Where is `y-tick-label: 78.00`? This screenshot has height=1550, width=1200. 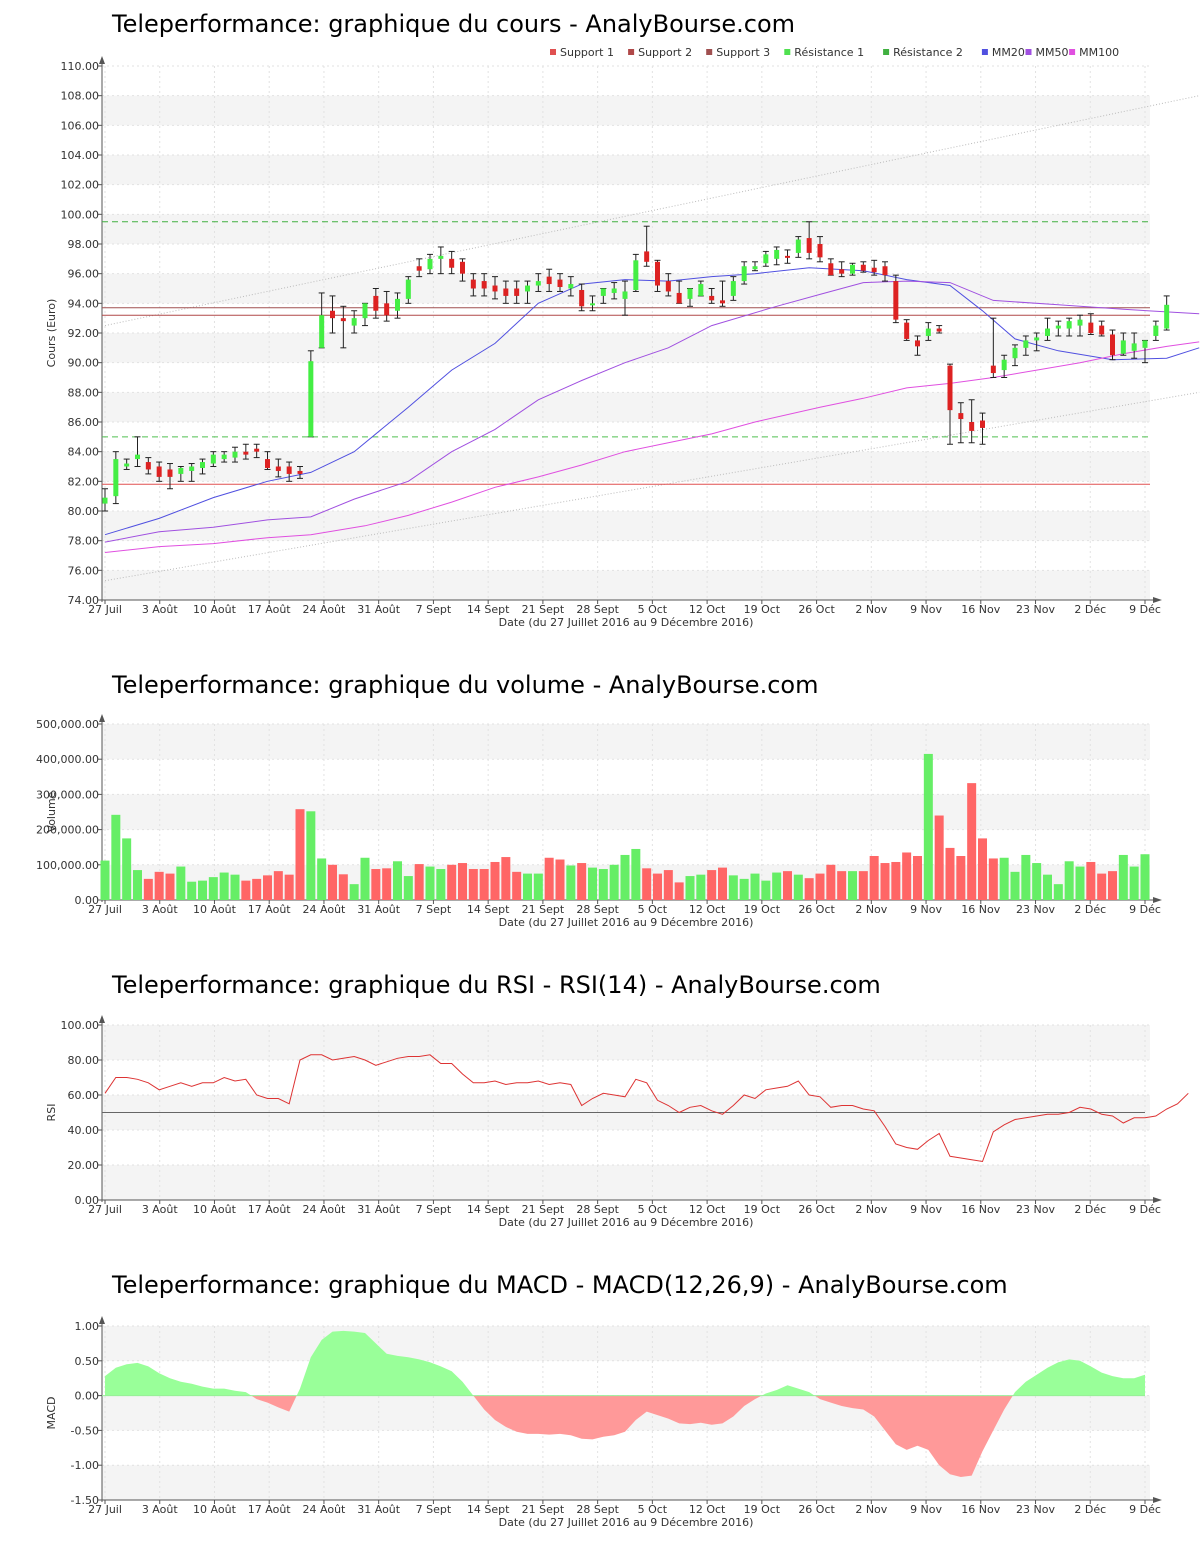 y-tick-label: 78.00 is located at coordinates (84, 541).